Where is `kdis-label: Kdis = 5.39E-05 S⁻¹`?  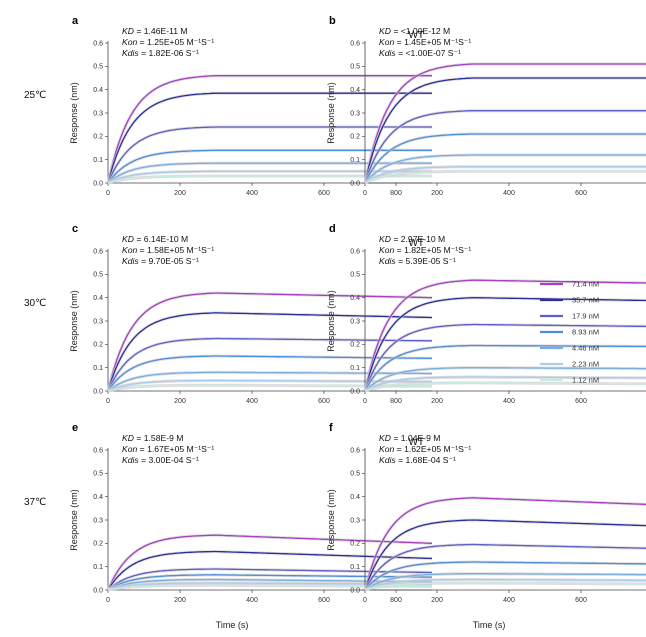 kdis-label: Kdis = 5.39E-05 S⁻¹ is located at coordinates (417, 261).